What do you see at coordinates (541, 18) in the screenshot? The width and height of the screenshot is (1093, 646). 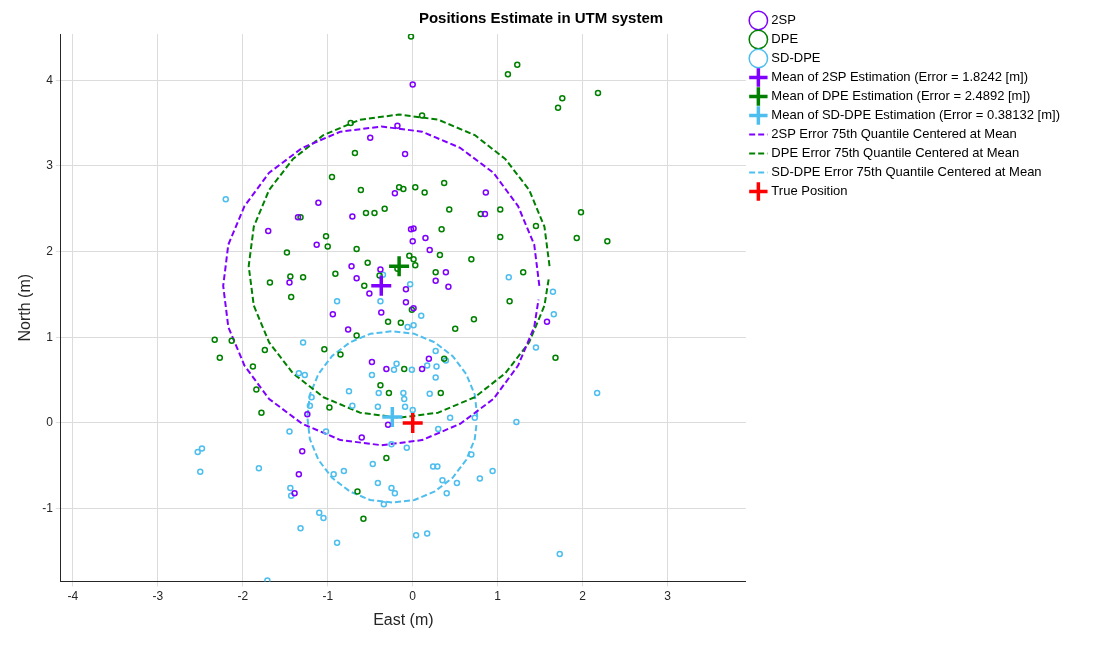 I see `chart-title: Positions Estimate in UTM system` at bounding box center [541, 18].